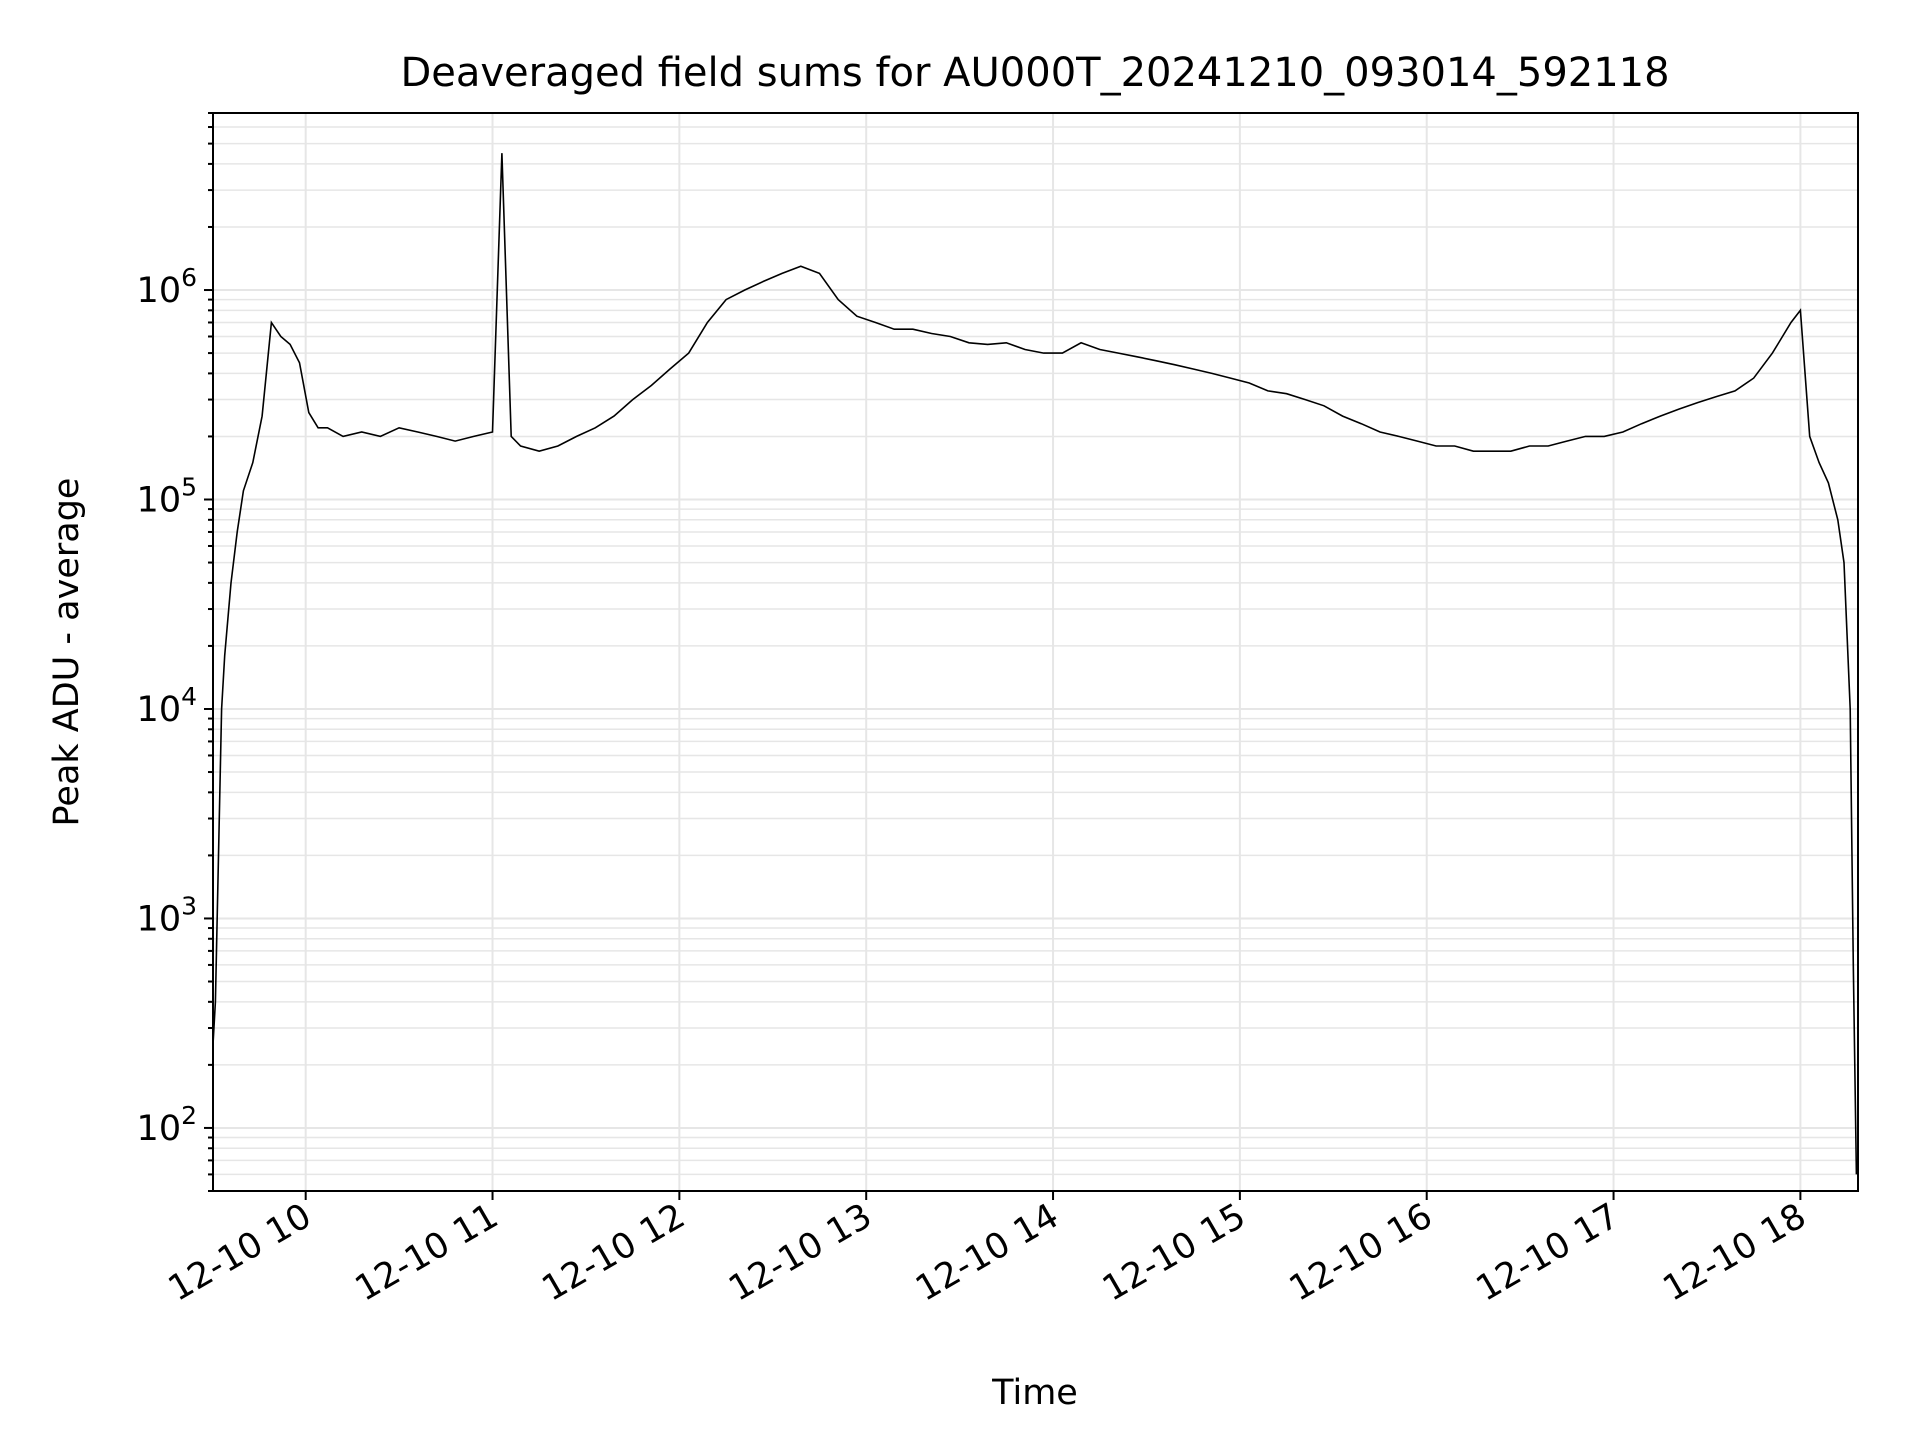 The width and height of the screenshot is (1920, 1440). What do you see at coordinates (167, 1125) in the screenshot?
I see `y-tick-label: 10²` at bounding box center [167, 1125].